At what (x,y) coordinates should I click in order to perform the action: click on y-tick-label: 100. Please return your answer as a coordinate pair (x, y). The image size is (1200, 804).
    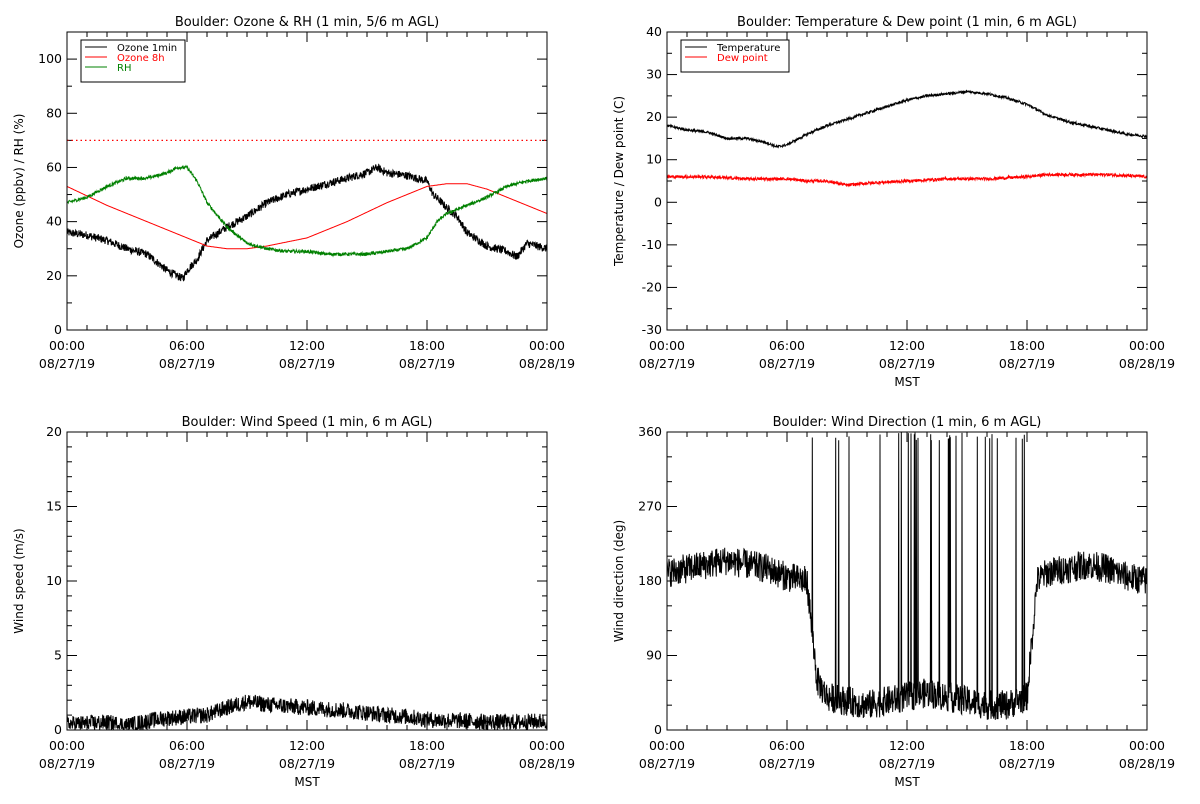
    Looking at the image, I should click on (50, 58).